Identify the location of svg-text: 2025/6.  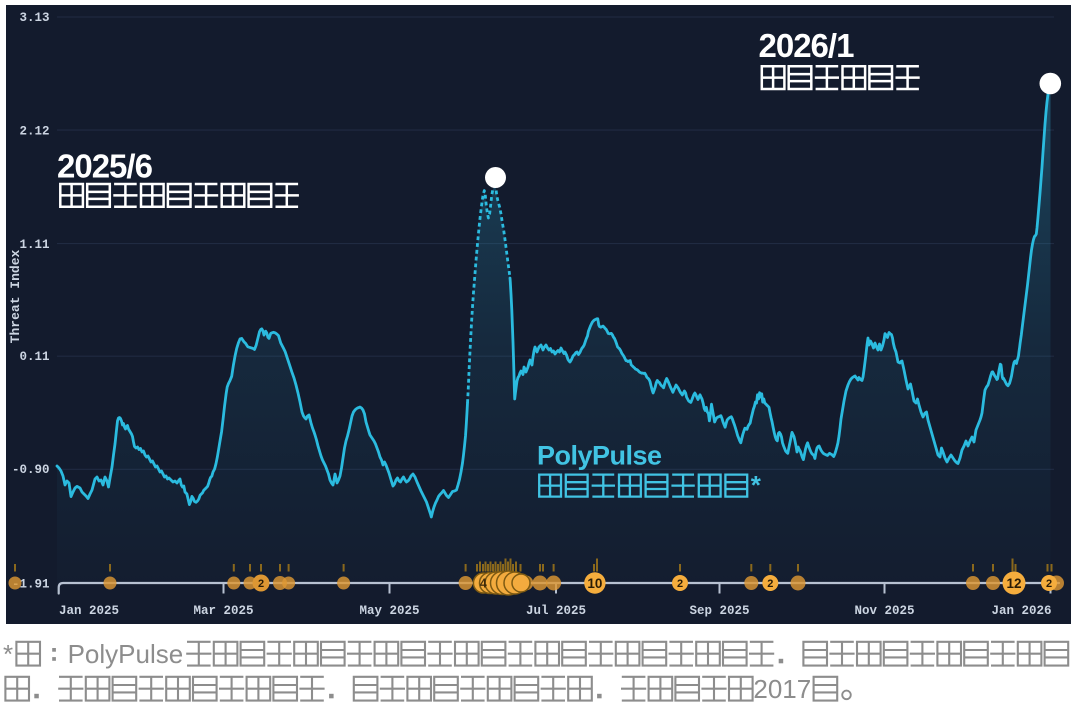
(105, 166).